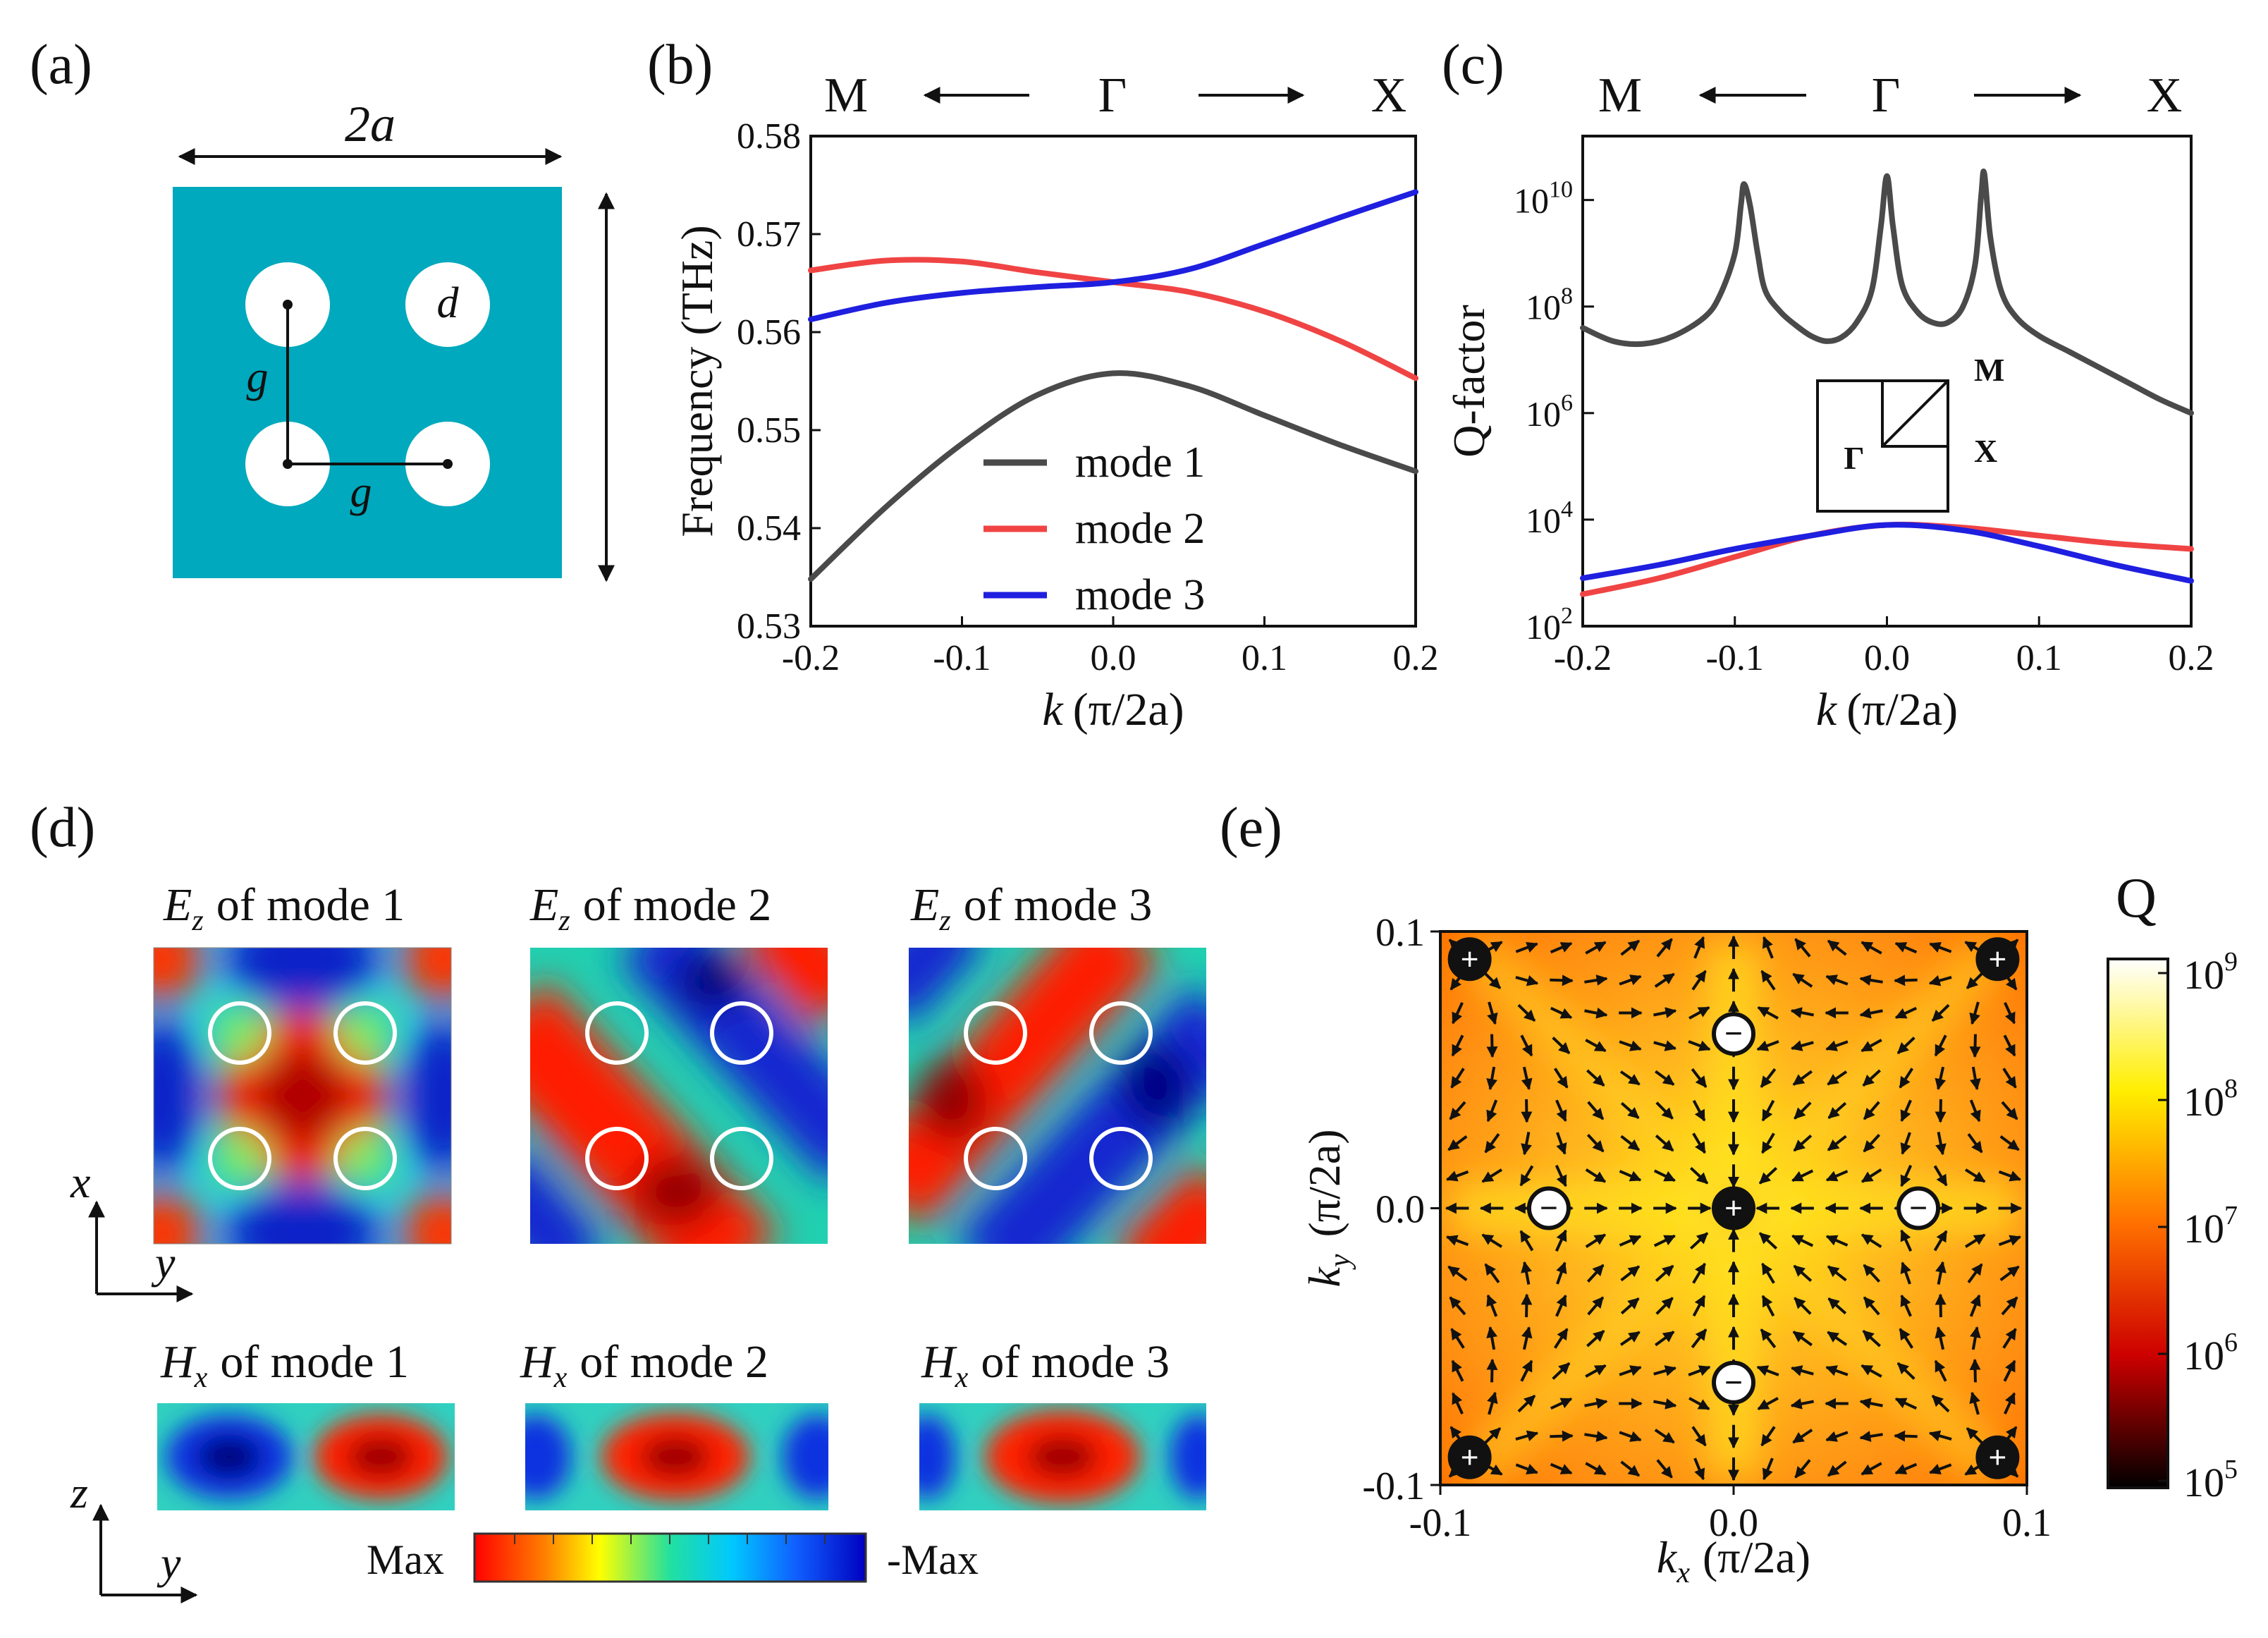 The width and height of the screenshot is (2268, 1638). What do you see at coordinates (769, 234) in the screenshot?
I see `y-tick-label: 0.57` at bounding box center [769, 234].